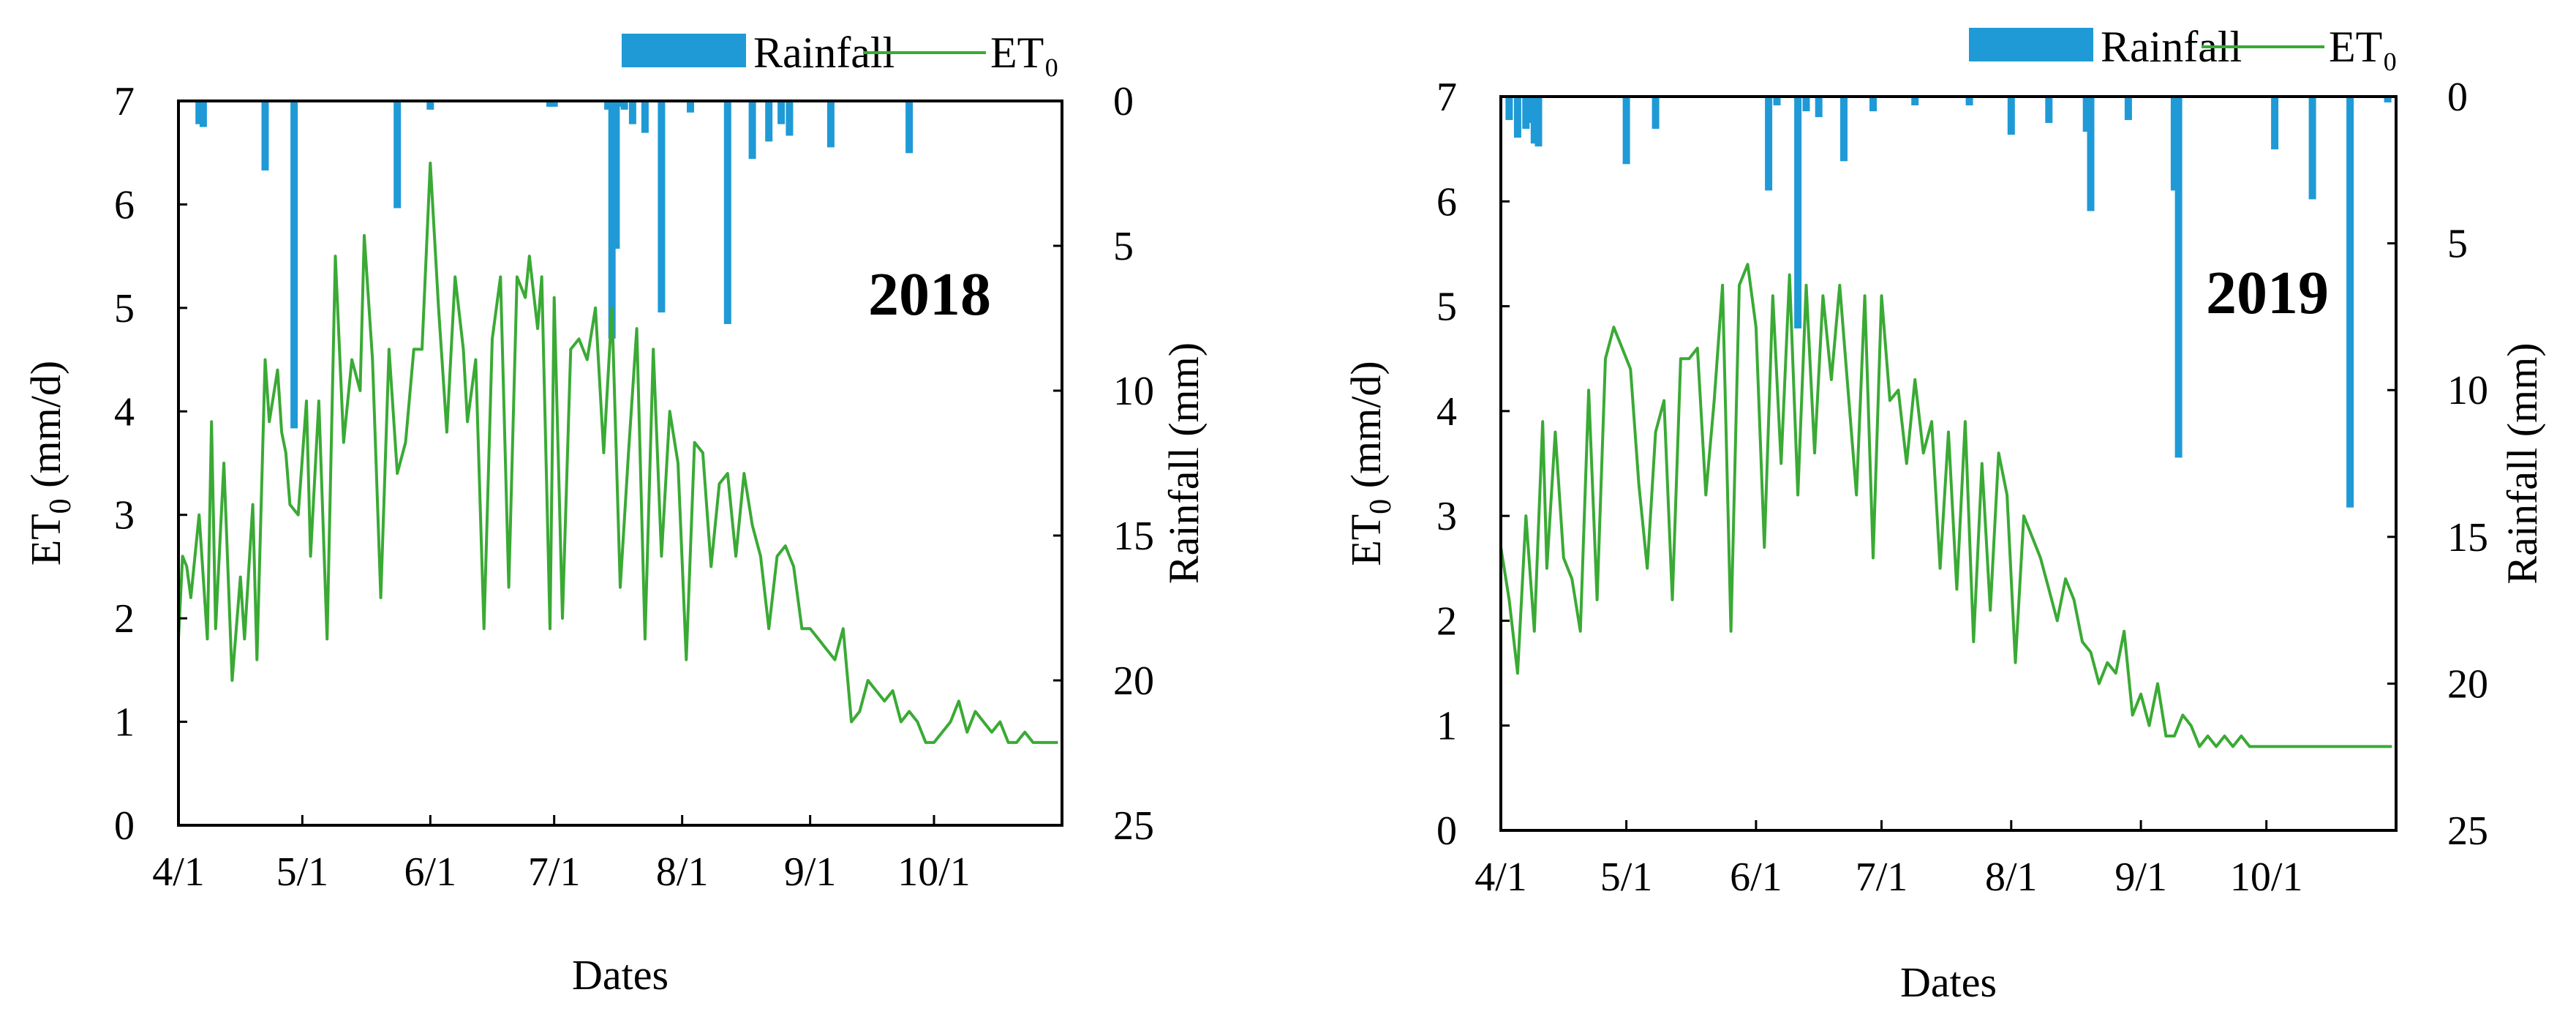 This screenshot has height=1025, width=2576. What do you see at coordinates (2363, 47) in the screenshot?
I see `legend-et0-label: ET₀` at bounding box center [2363, 47].